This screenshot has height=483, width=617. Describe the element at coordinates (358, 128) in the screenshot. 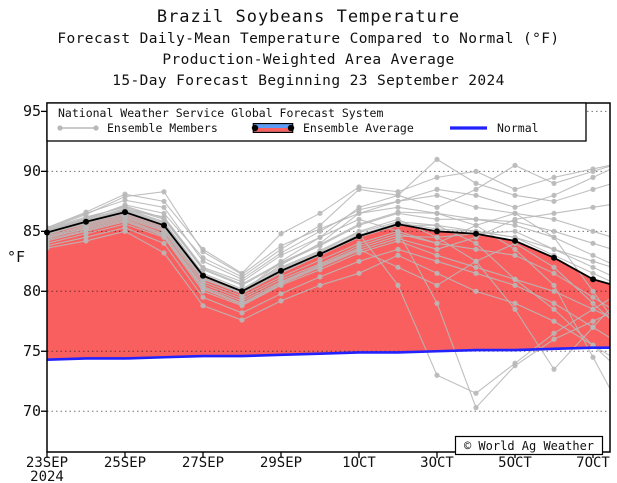

I see `legend-label-ensemble-average: Ensemble Average` at that location.